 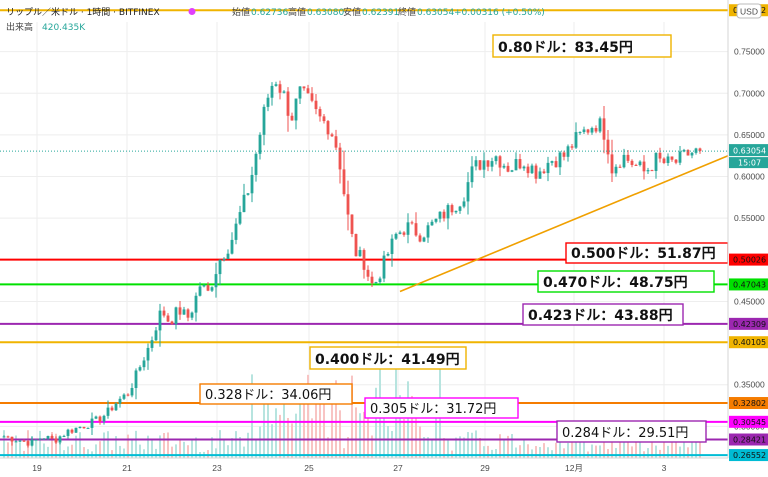 What do you see at coordinates (364, 465) in the screenshot?
I see `time-axis: 19 21 23 25 27 29 12月 3` at bounding box center [364, 465].